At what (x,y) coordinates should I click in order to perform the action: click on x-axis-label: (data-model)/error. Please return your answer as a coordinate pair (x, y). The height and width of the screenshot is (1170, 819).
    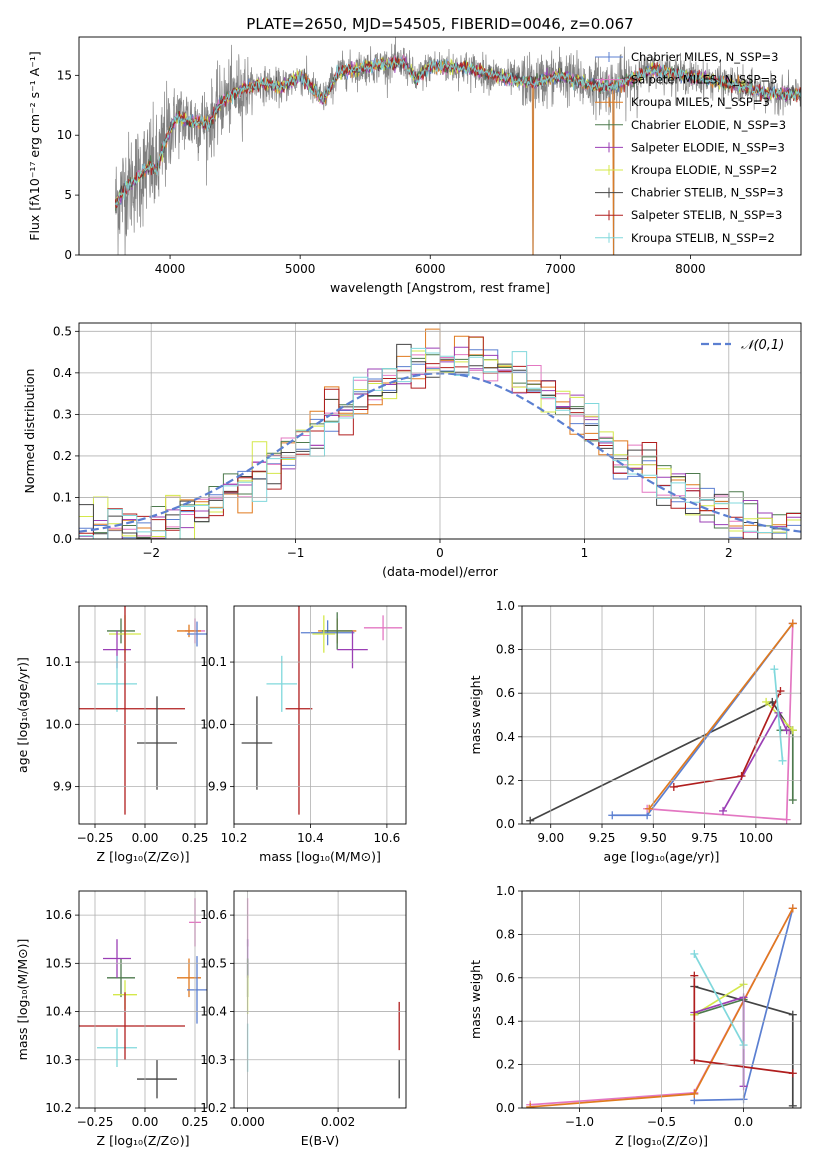
    Looking at the image, I should click on (440, 571).